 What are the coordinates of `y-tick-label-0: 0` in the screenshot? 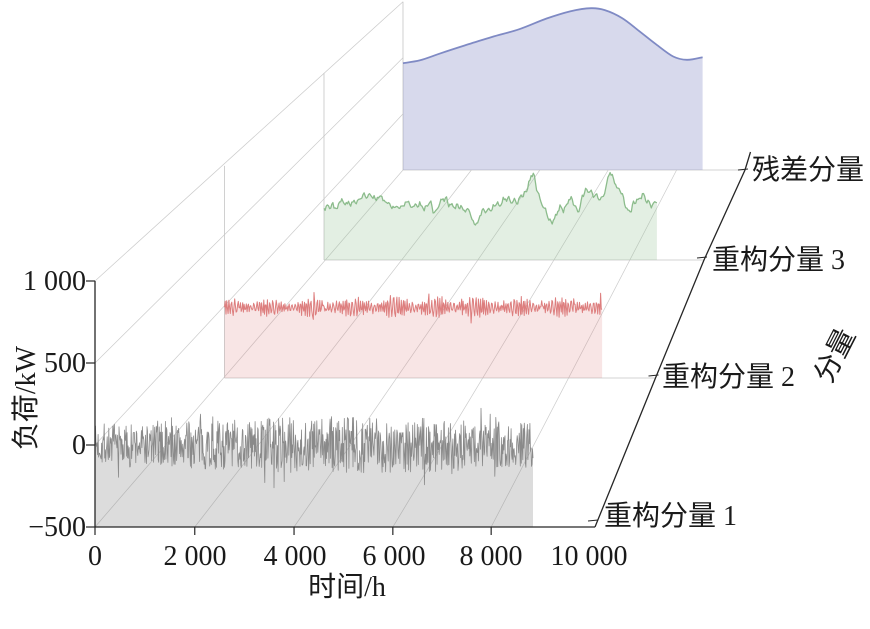 It's located at (79, 445).